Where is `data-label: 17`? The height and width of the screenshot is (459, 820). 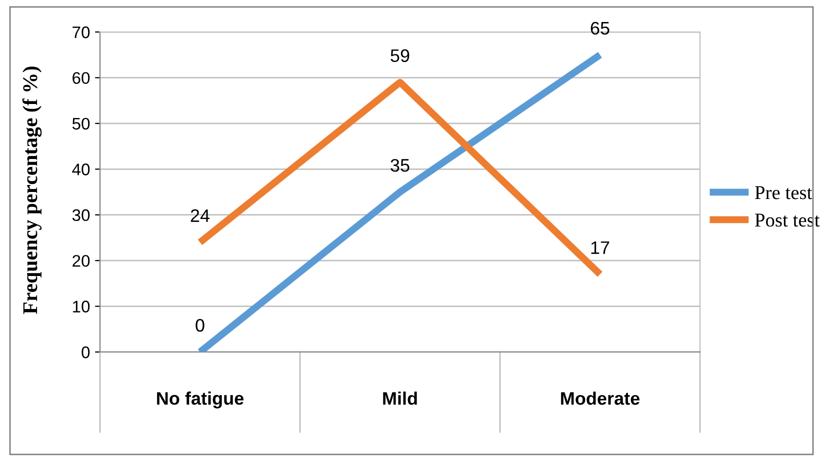
data-label: 17 is located at coordinates (600, 247).